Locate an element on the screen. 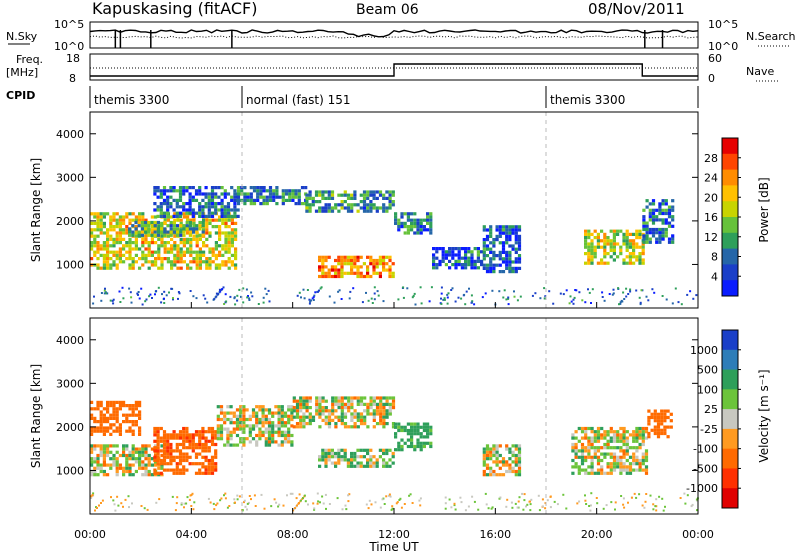 This screenshot has height=554, width=800. y-tick-label: 2000 is located at coordinates (70, 221).